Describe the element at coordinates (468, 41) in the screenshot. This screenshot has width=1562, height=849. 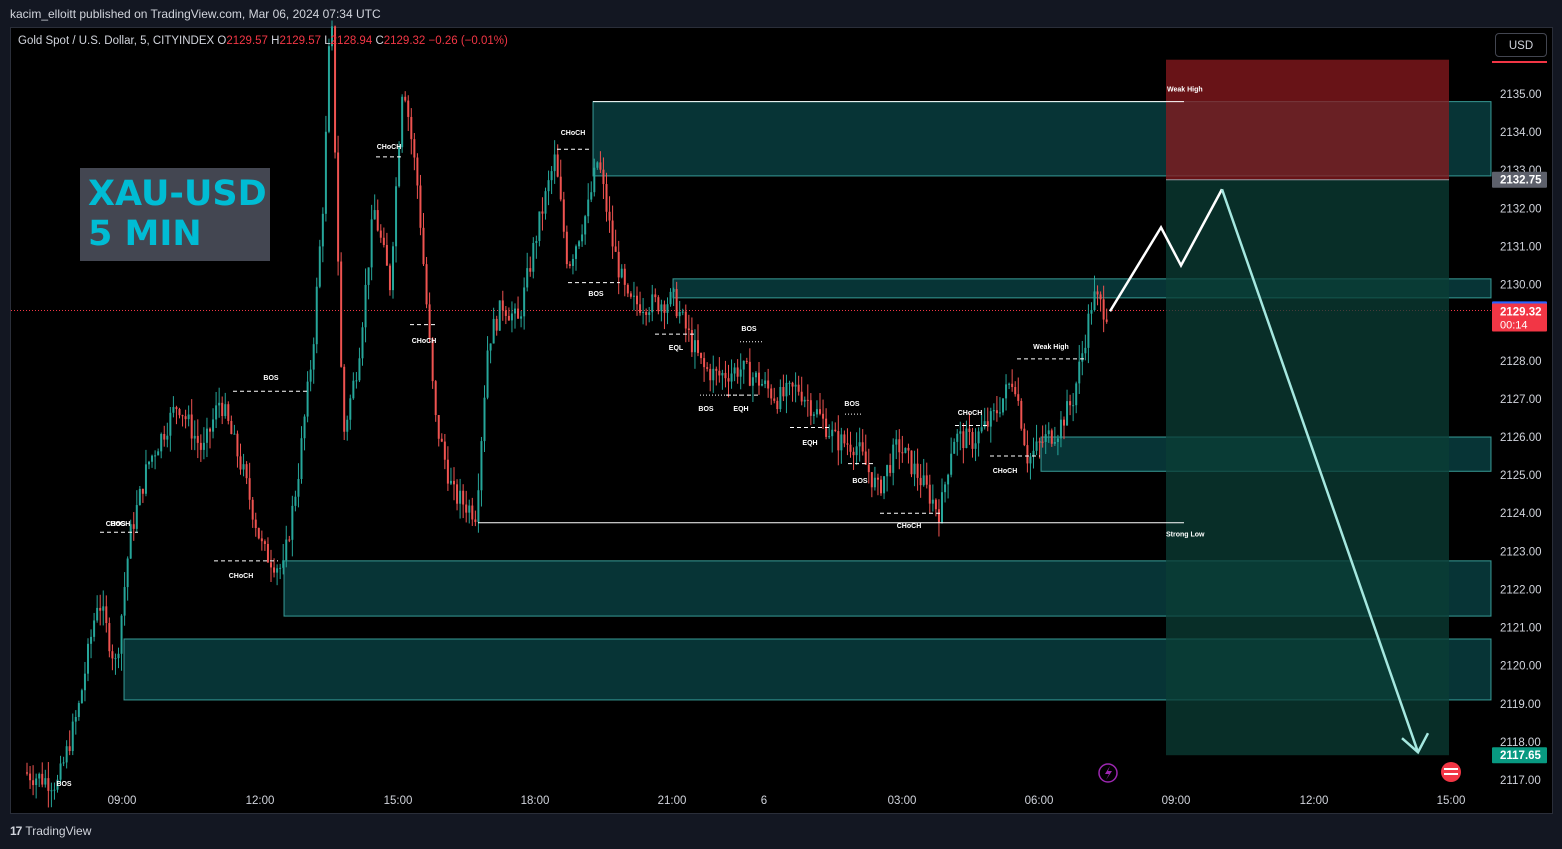
I see `legend-change: −0.26 (−0.01%)` at that location.